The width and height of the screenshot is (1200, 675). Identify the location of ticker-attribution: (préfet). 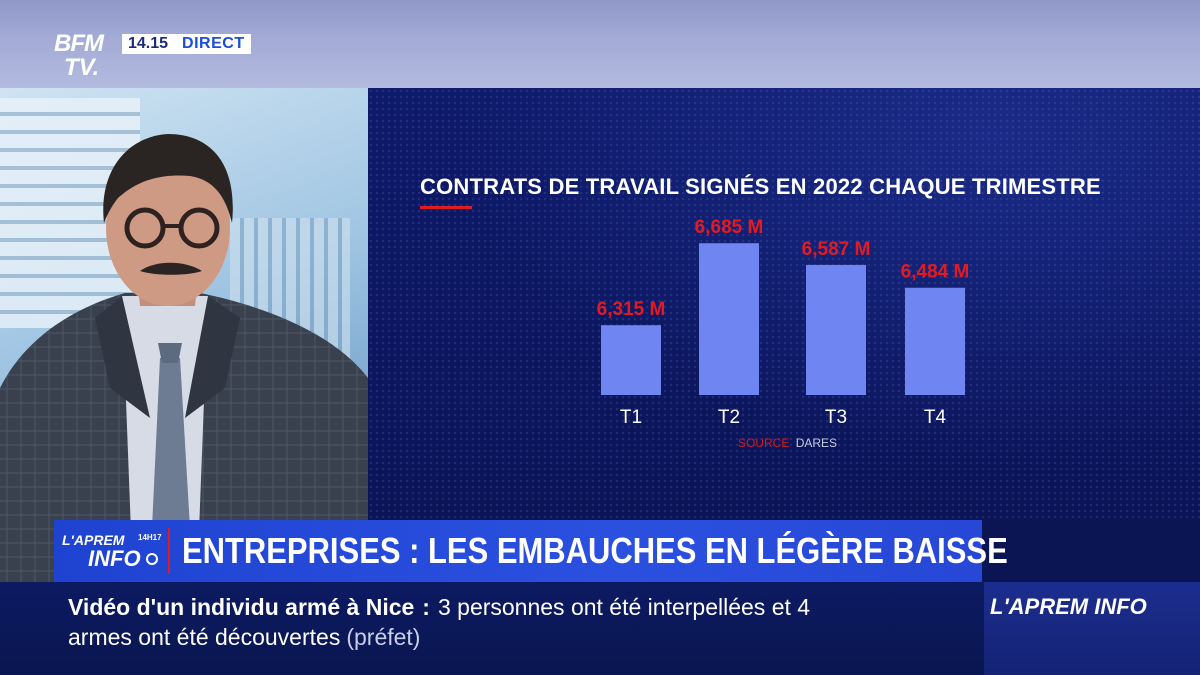
(383, 637).